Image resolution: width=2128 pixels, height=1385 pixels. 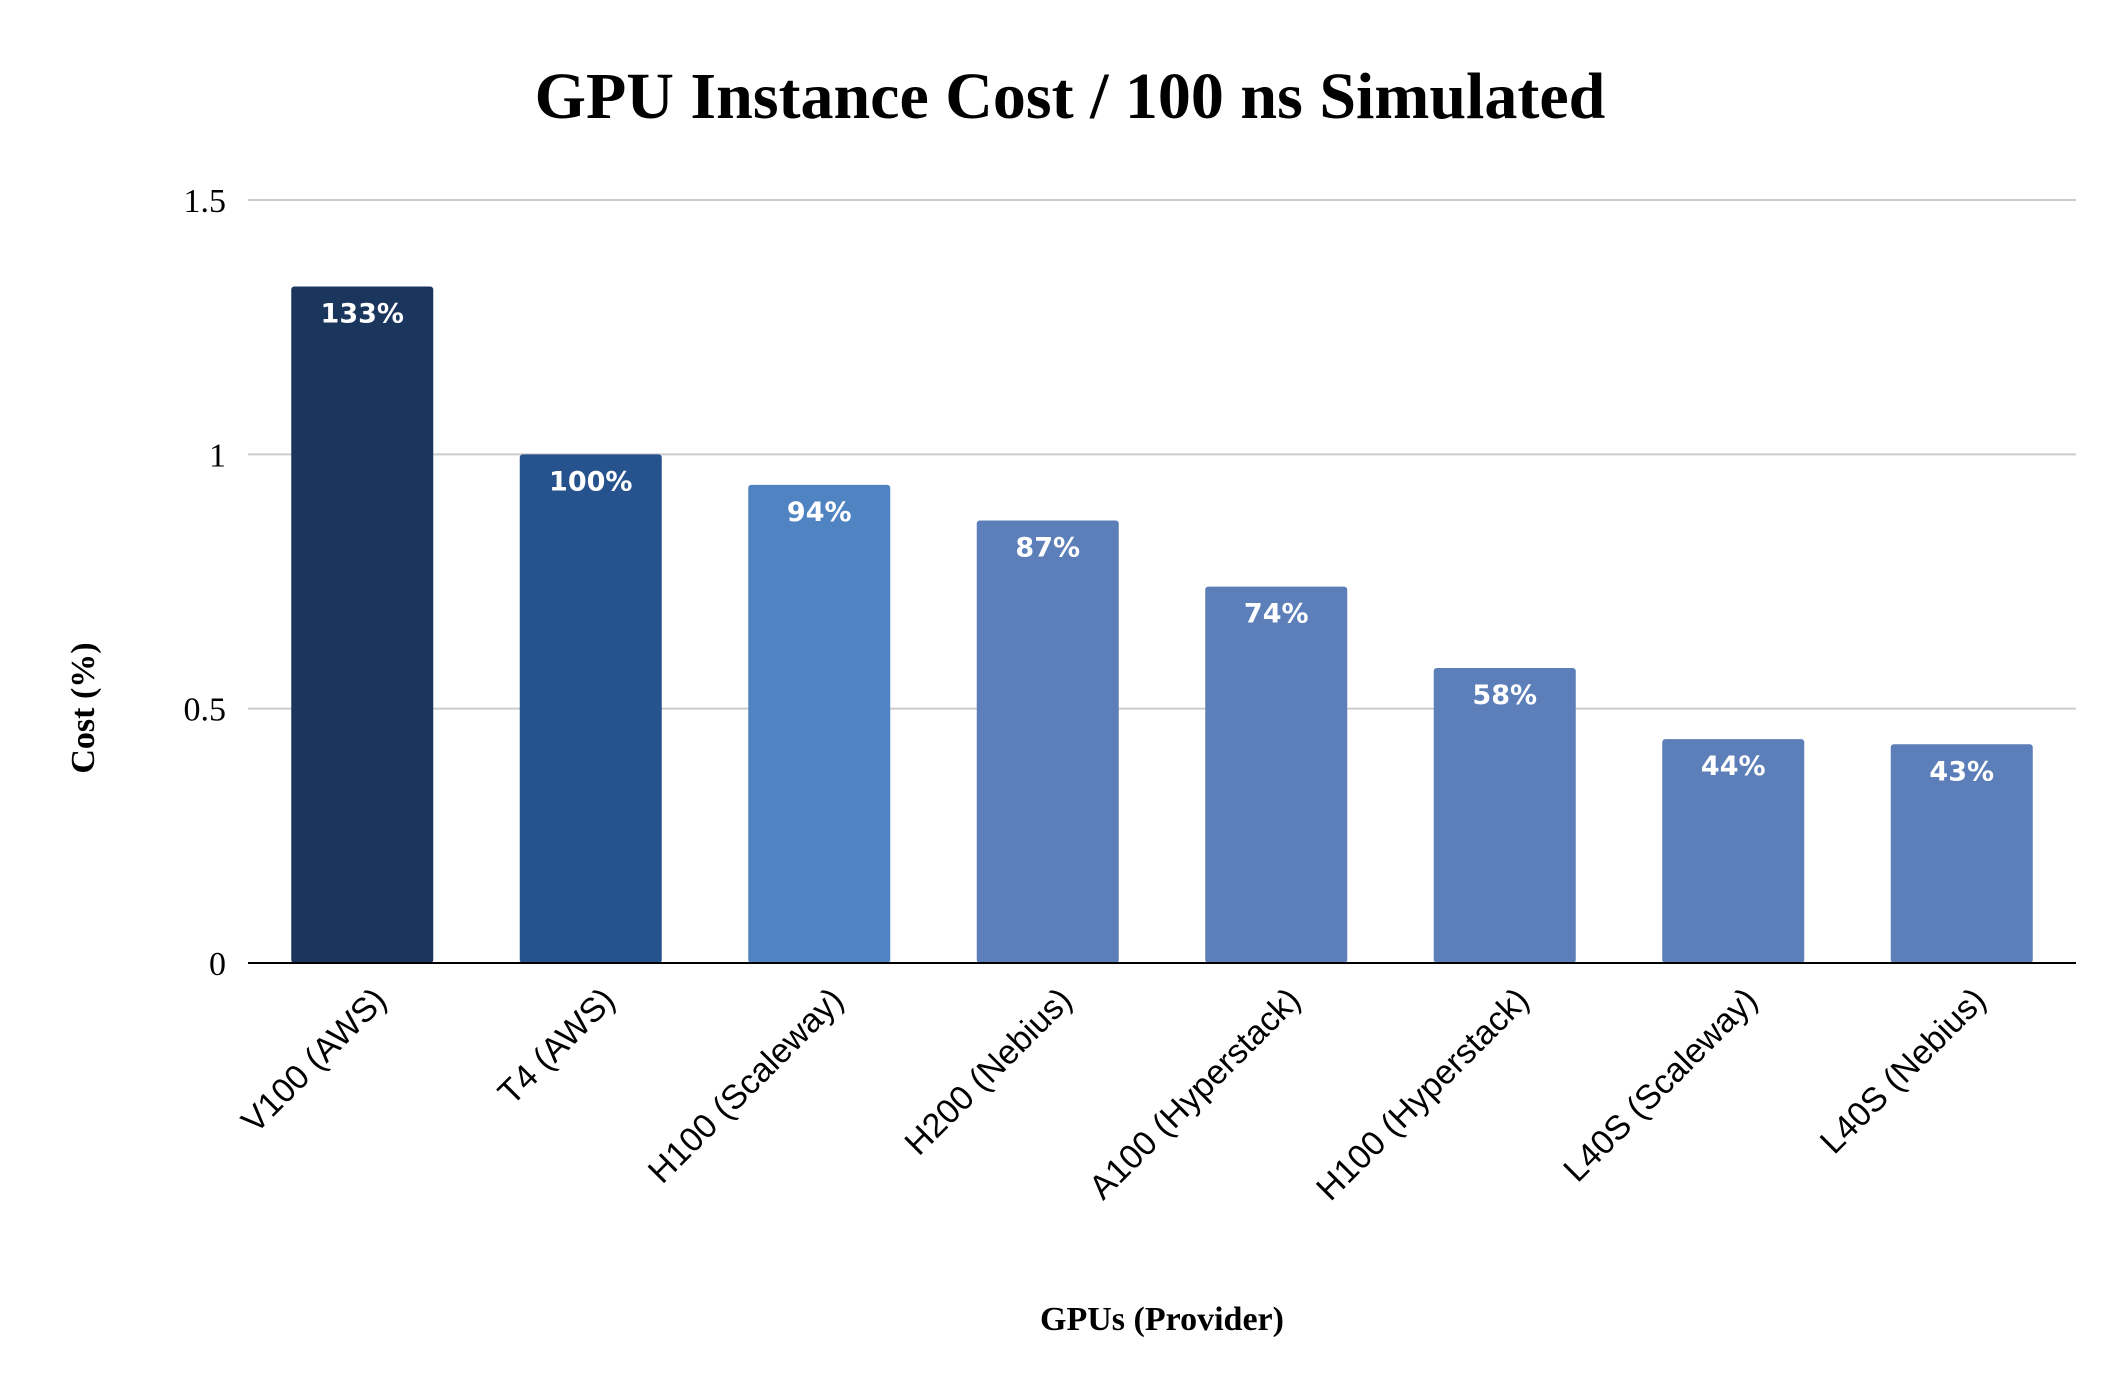 What do you see at coordinates (205, 201) in the screenshot?
I see `y-tick-label: 1.5` at bounding box center [205, 201].